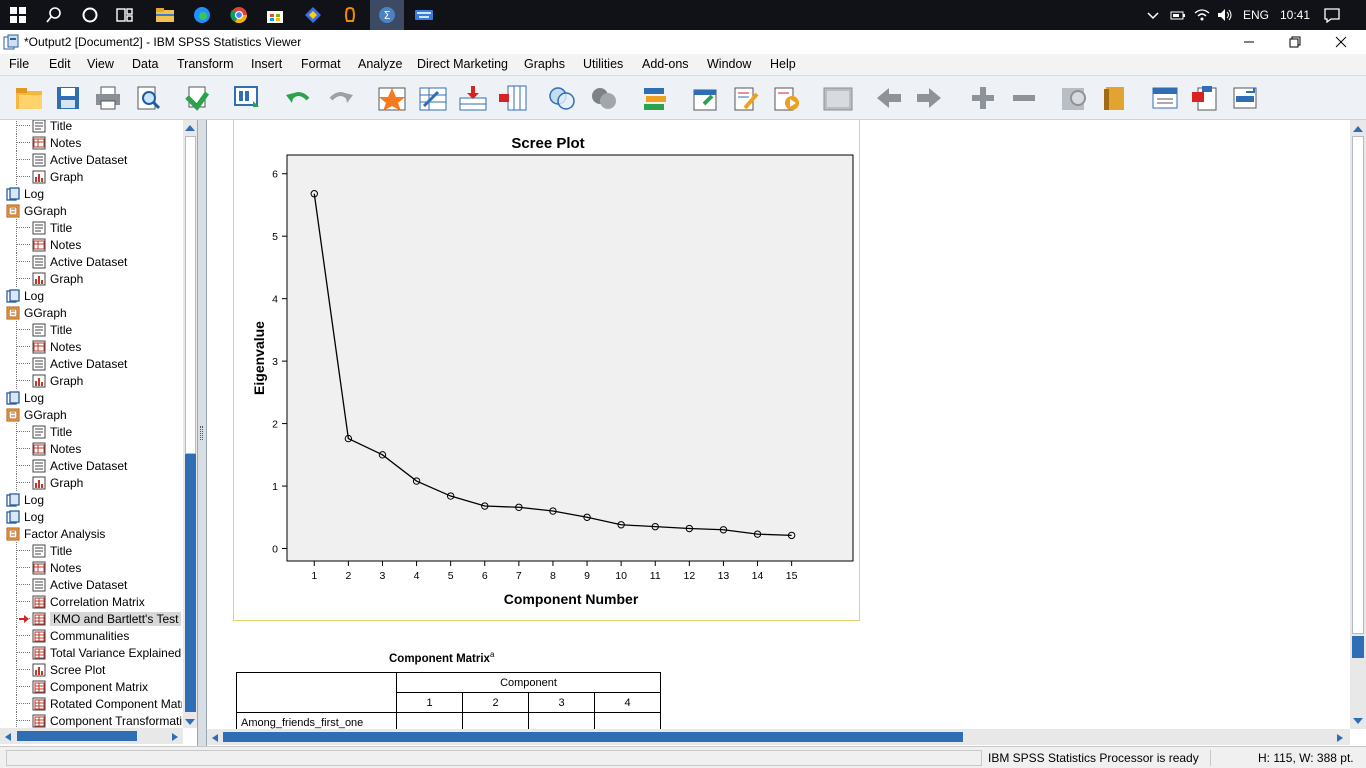 Image resolution: width=1366 pixels, height=768 pixels. What do you see at coordinates (983, 98) in the screenshot?
I see `expand-icon` at bounding box center [983, 98].